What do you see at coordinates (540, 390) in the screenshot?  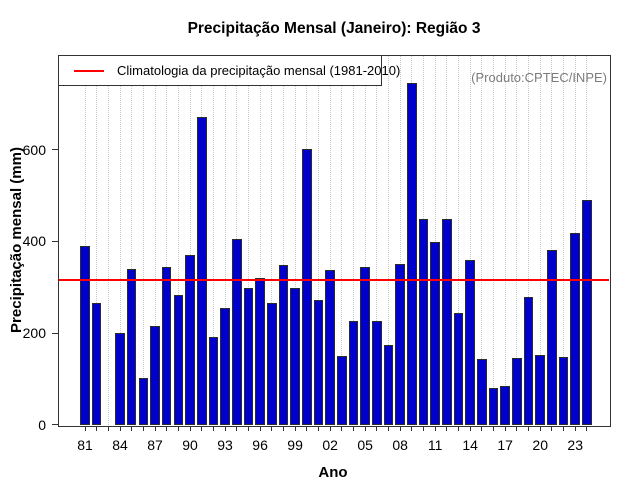 I see `bar-2020` at bounding box center [540, 390].